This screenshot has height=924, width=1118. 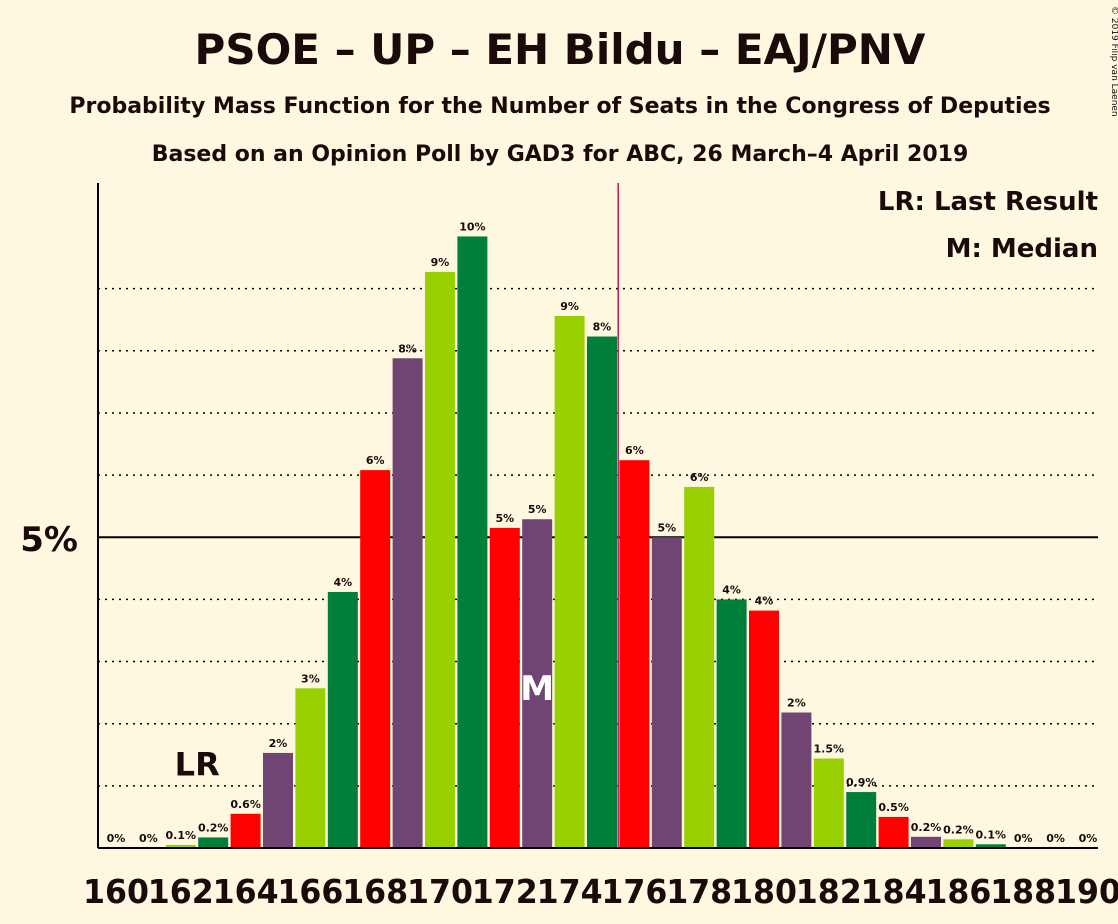 I want to click on x-tick-label: 186, so click(x=958, y=891).